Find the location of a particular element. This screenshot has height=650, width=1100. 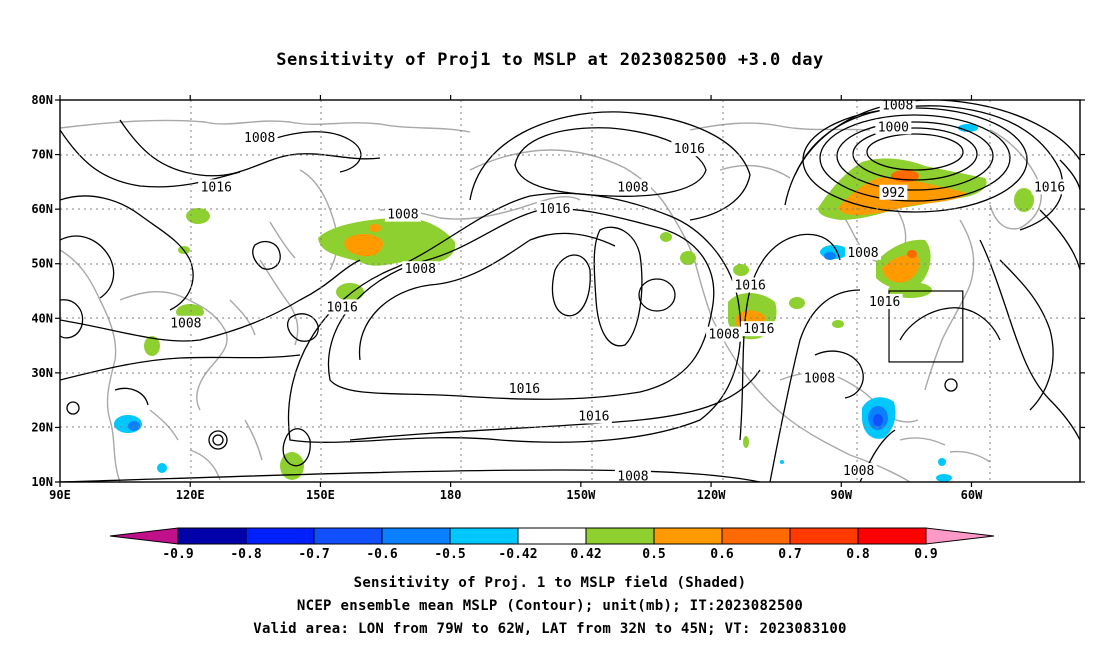

colorbar-label: -0.8 is located at coordinates (245, 554).